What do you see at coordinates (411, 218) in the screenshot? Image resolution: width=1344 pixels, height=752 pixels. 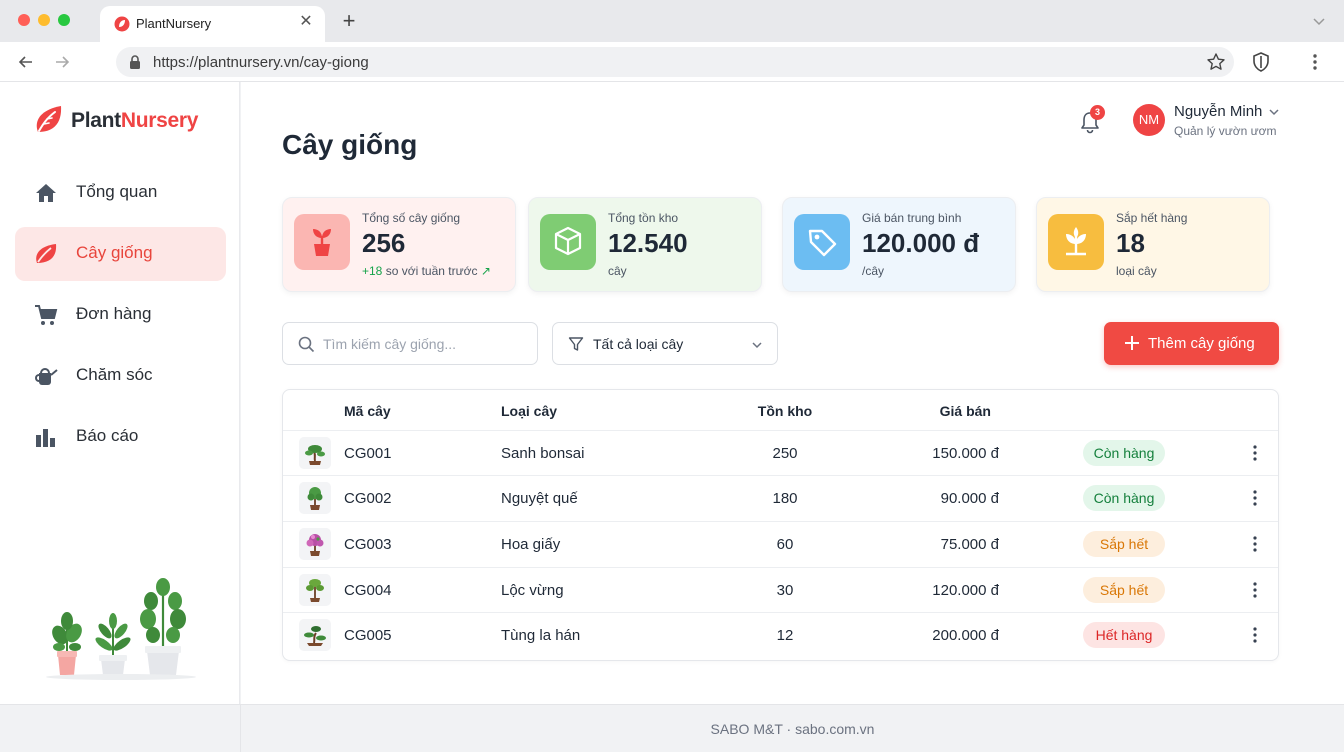 I see `stat-label: Tổng số cây giống` at bounding box center [411, 218].